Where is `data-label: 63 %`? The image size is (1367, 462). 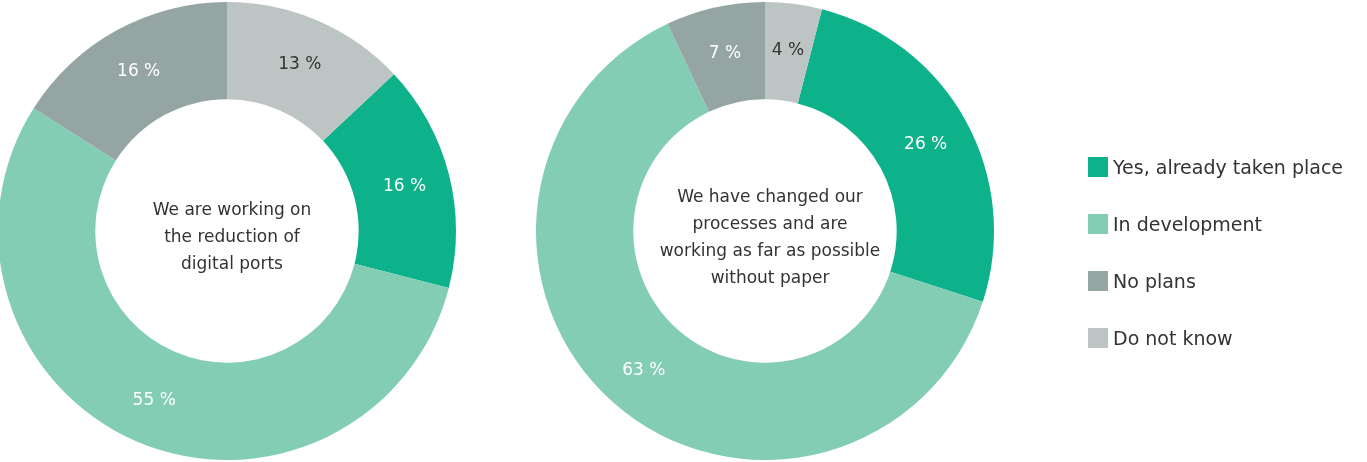 data-label: 63 % is located at coordinates (644, 368).